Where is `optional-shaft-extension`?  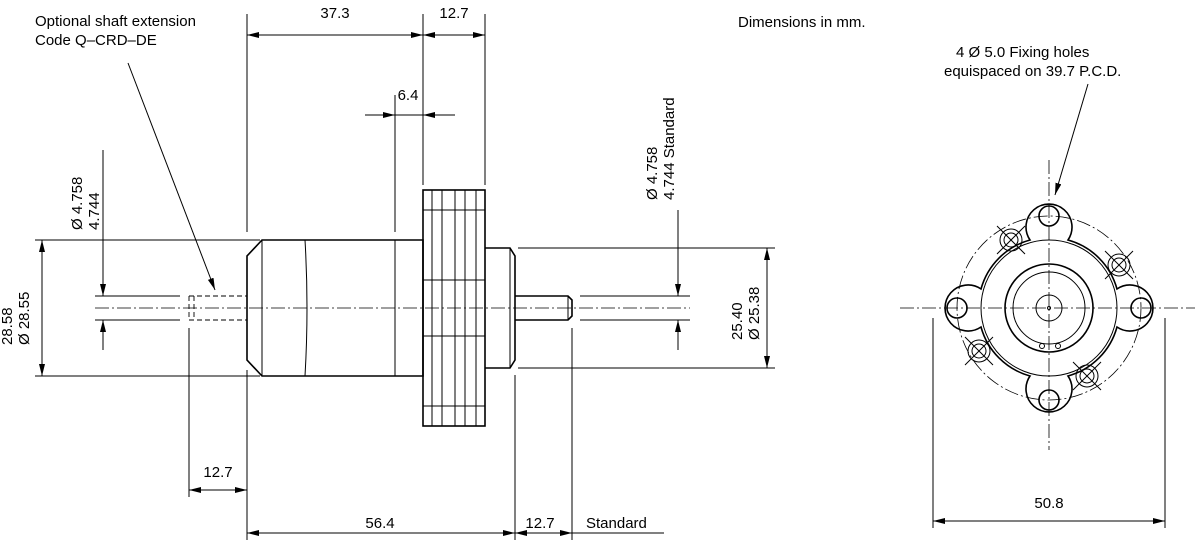
optional-shaft-extension is located at coordinates (217, 308).